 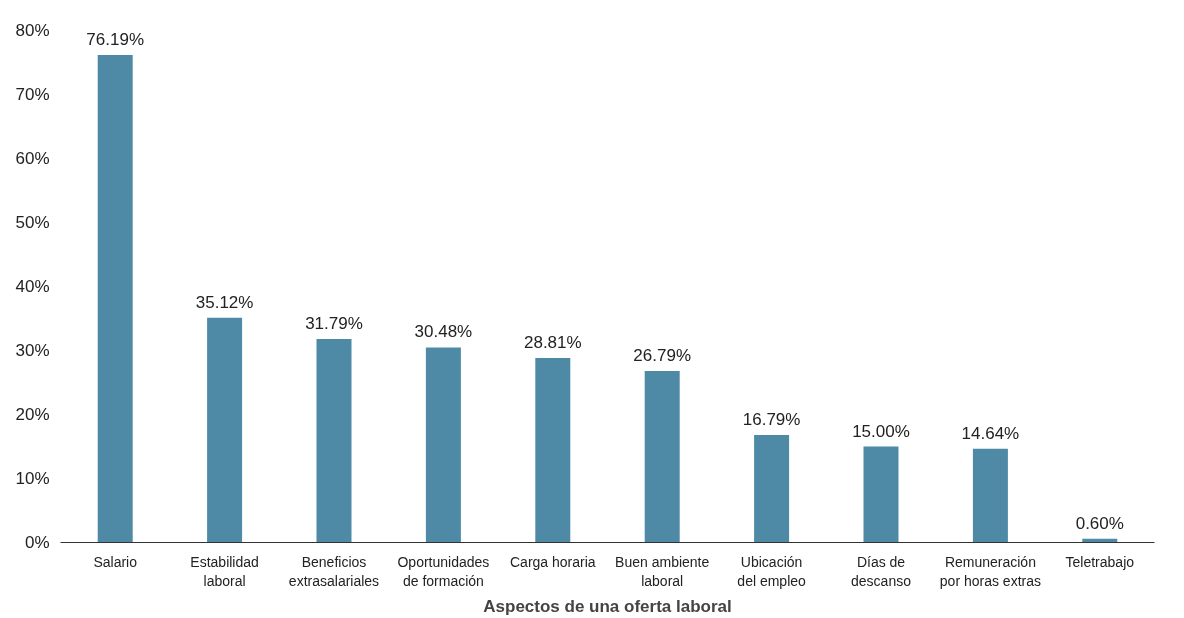 What do you see at coordinates (607, 606) in the screenshot?
I see `x-axis-title: Aspectos de una oferta laboral` at bounding box center [607, 606].